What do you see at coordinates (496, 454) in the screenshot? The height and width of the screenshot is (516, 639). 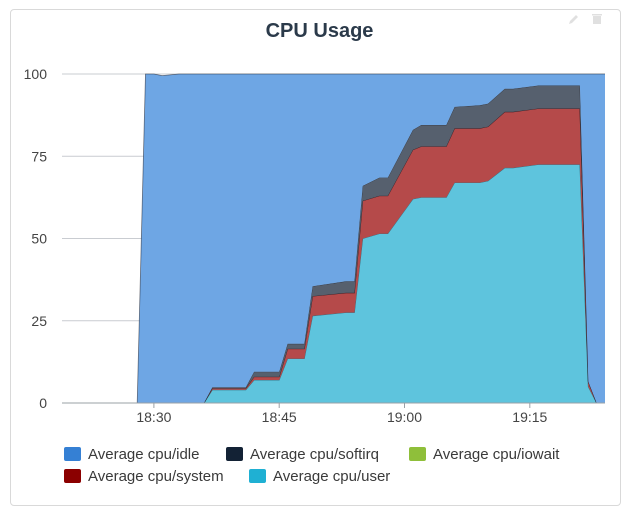 I see `legend-label: Average cpu/iowait` at bounding box center [496, 454].